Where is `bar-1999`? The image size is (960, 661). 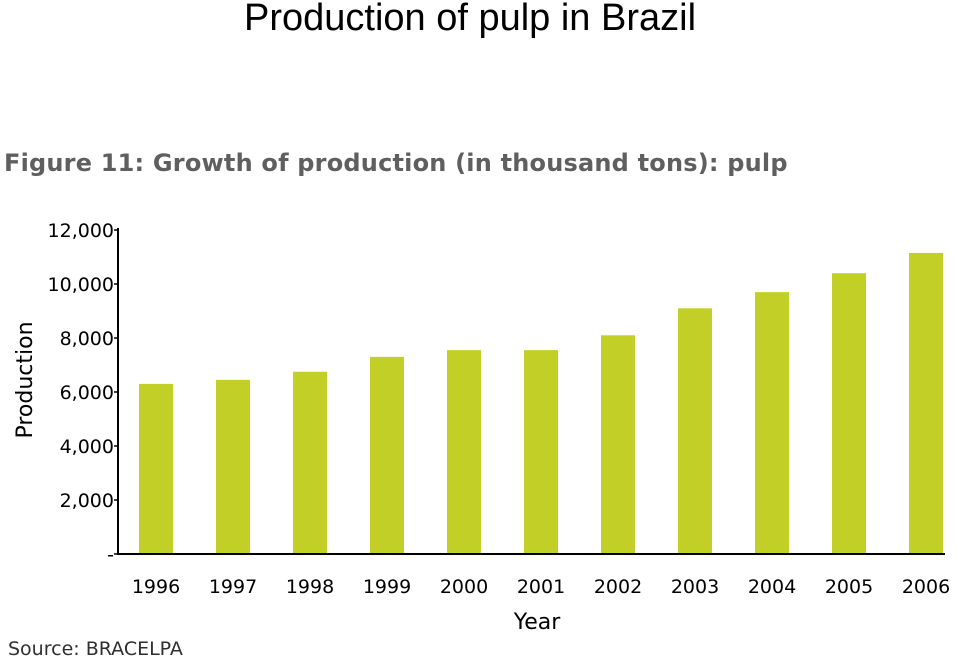 bar-1999 is located at coordinates (387, 455).